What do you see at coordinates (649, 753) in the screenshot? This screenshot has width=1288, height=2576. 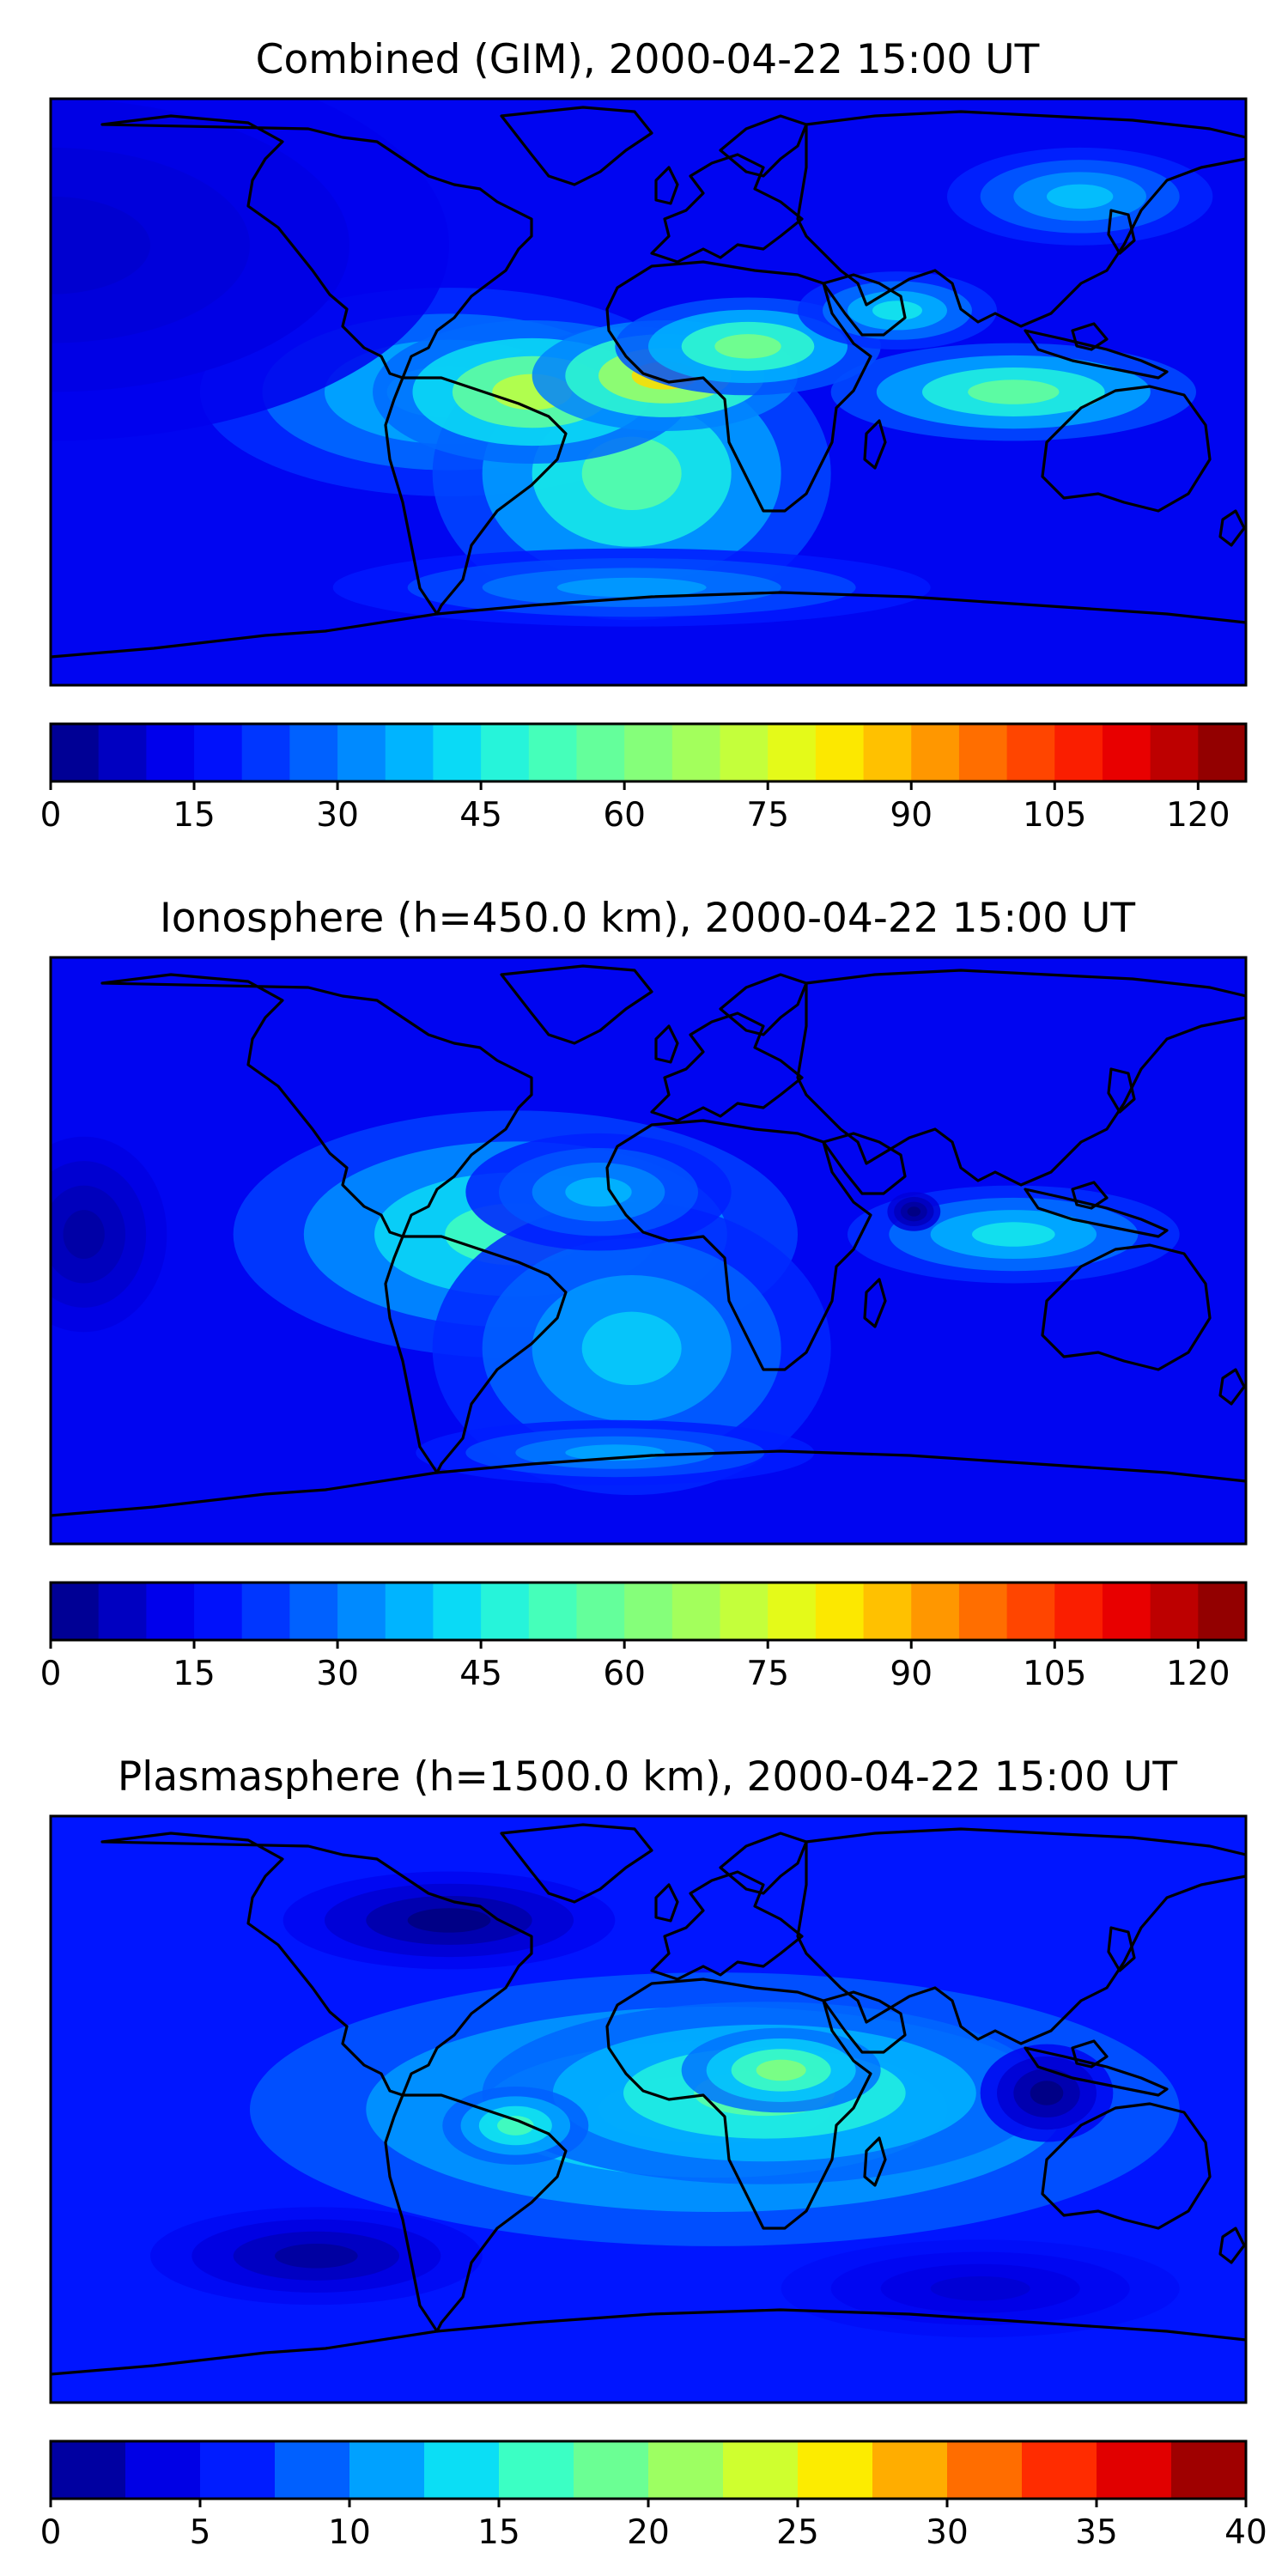 I see `colorbar-frame` at bounding box center [649, 753].